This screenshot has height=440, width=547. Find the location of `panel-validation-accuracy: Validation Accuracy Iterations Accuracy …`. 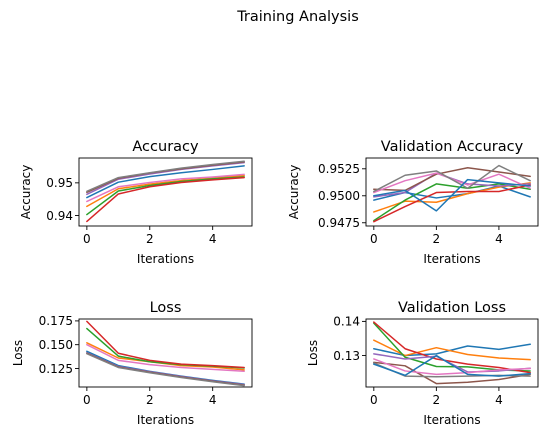

panel-validation-accuracy: Validation Accuracy Iterations Accuracy … is located at coordinates (413, 202).